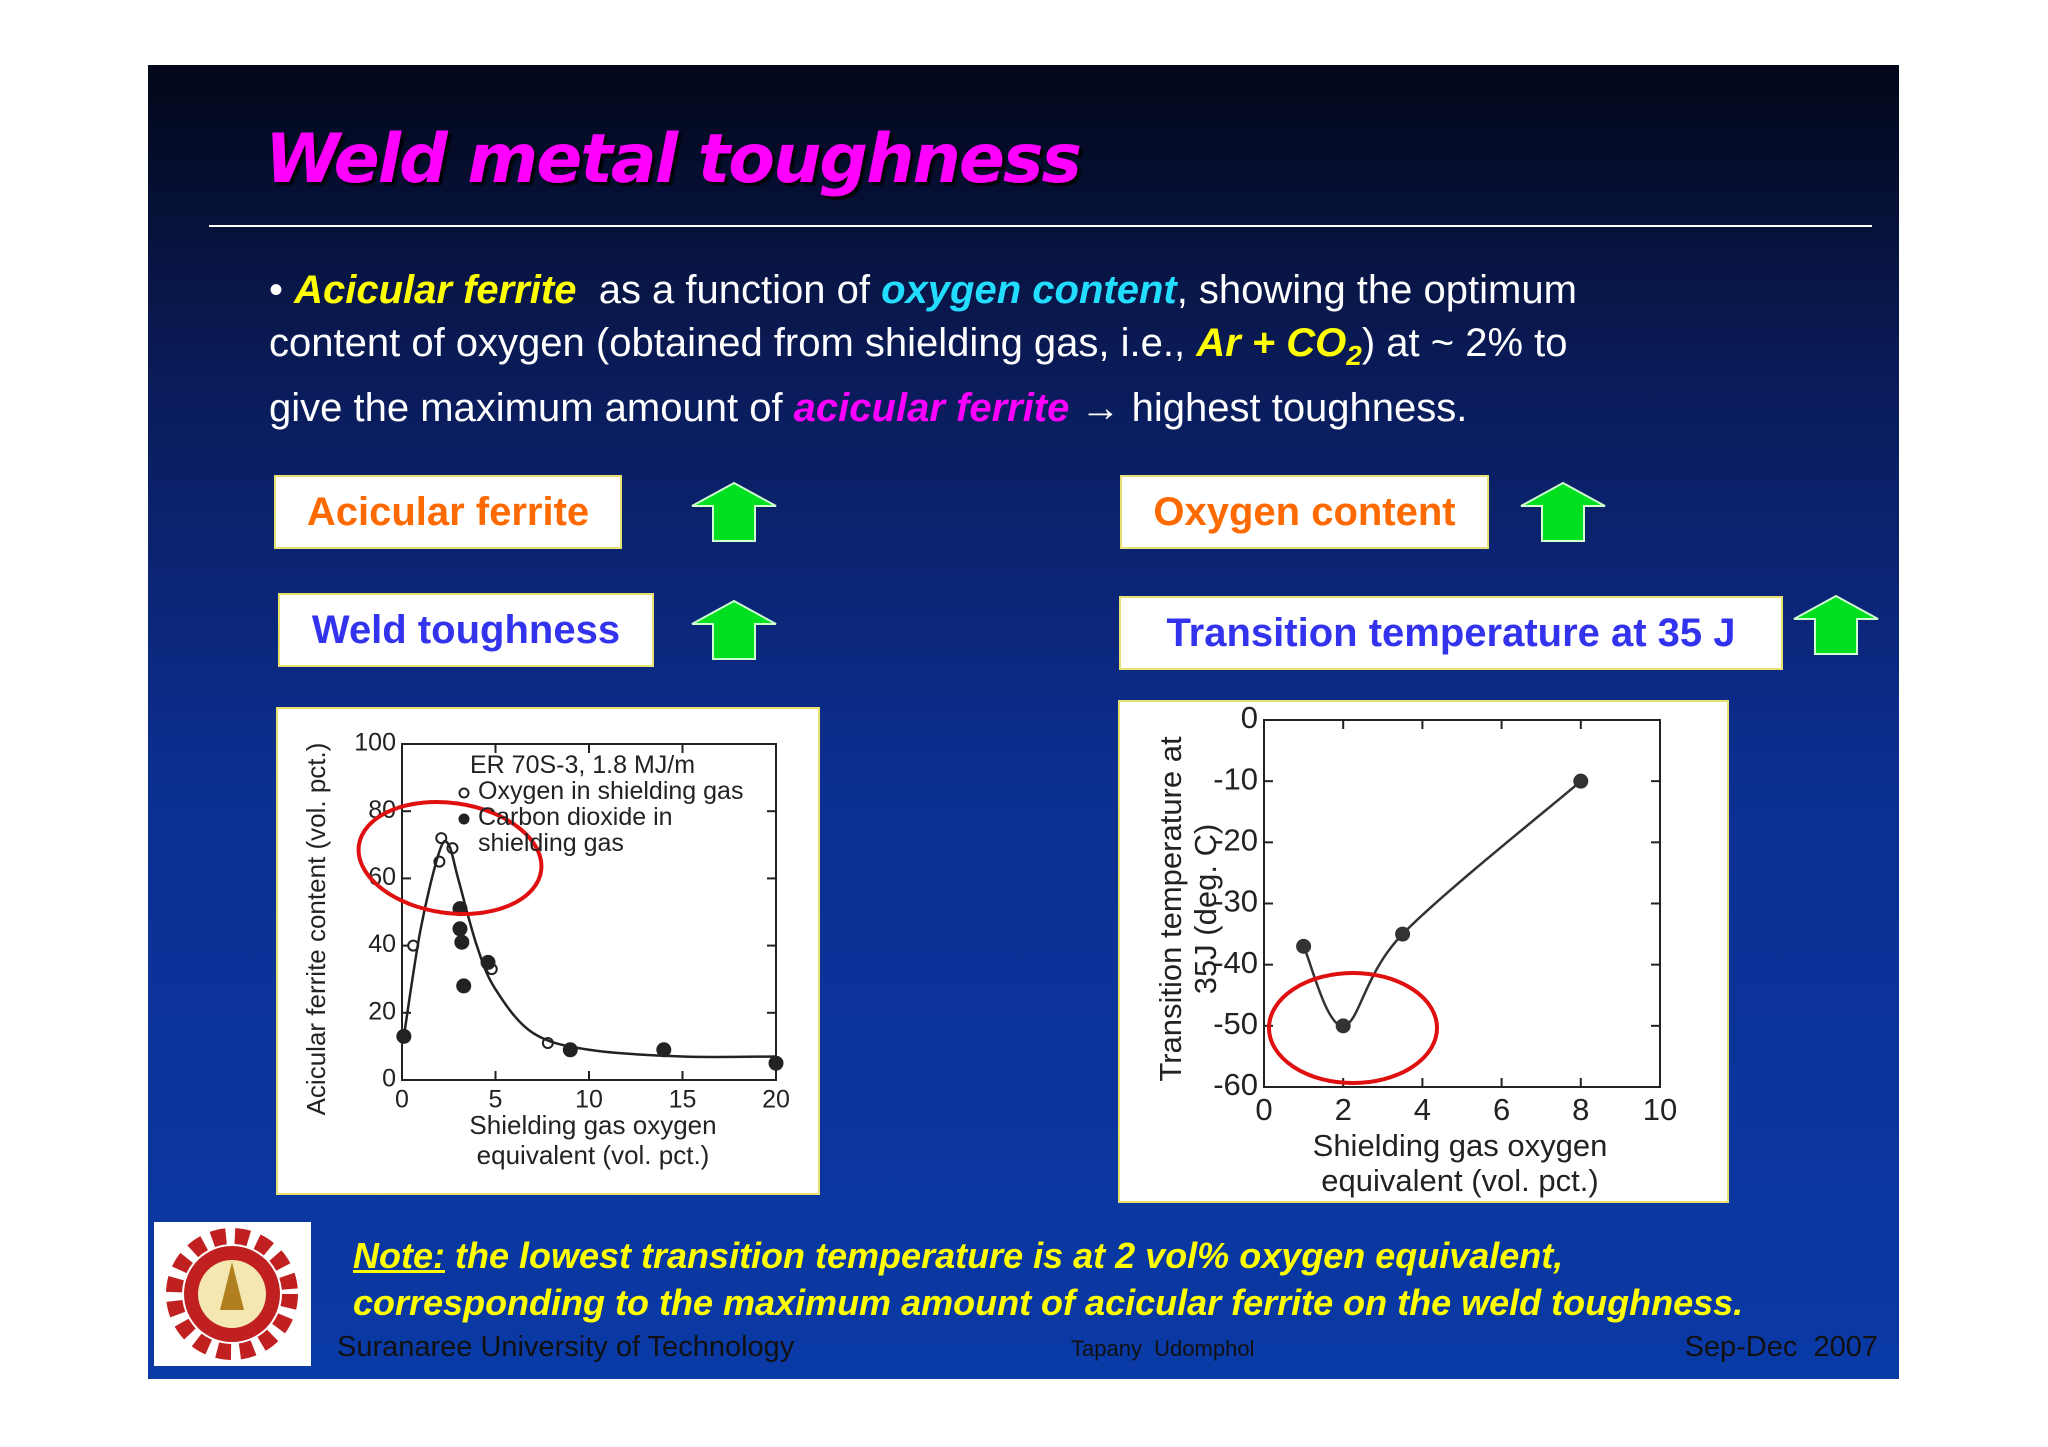 The image size is (2048, 1447). What do you see at coordinates (673, 159) in the screenshot?
I see `slide-title: Weld metal toughness` at bounding box center [673, 159].